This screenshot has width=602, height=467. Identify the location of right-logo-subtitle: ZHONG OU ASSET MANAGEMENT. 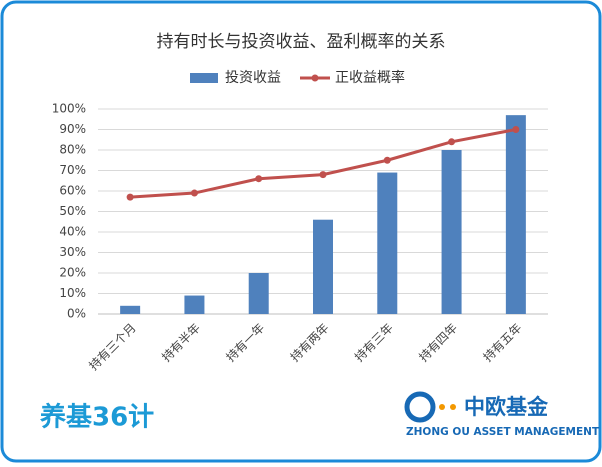
(503, 432).